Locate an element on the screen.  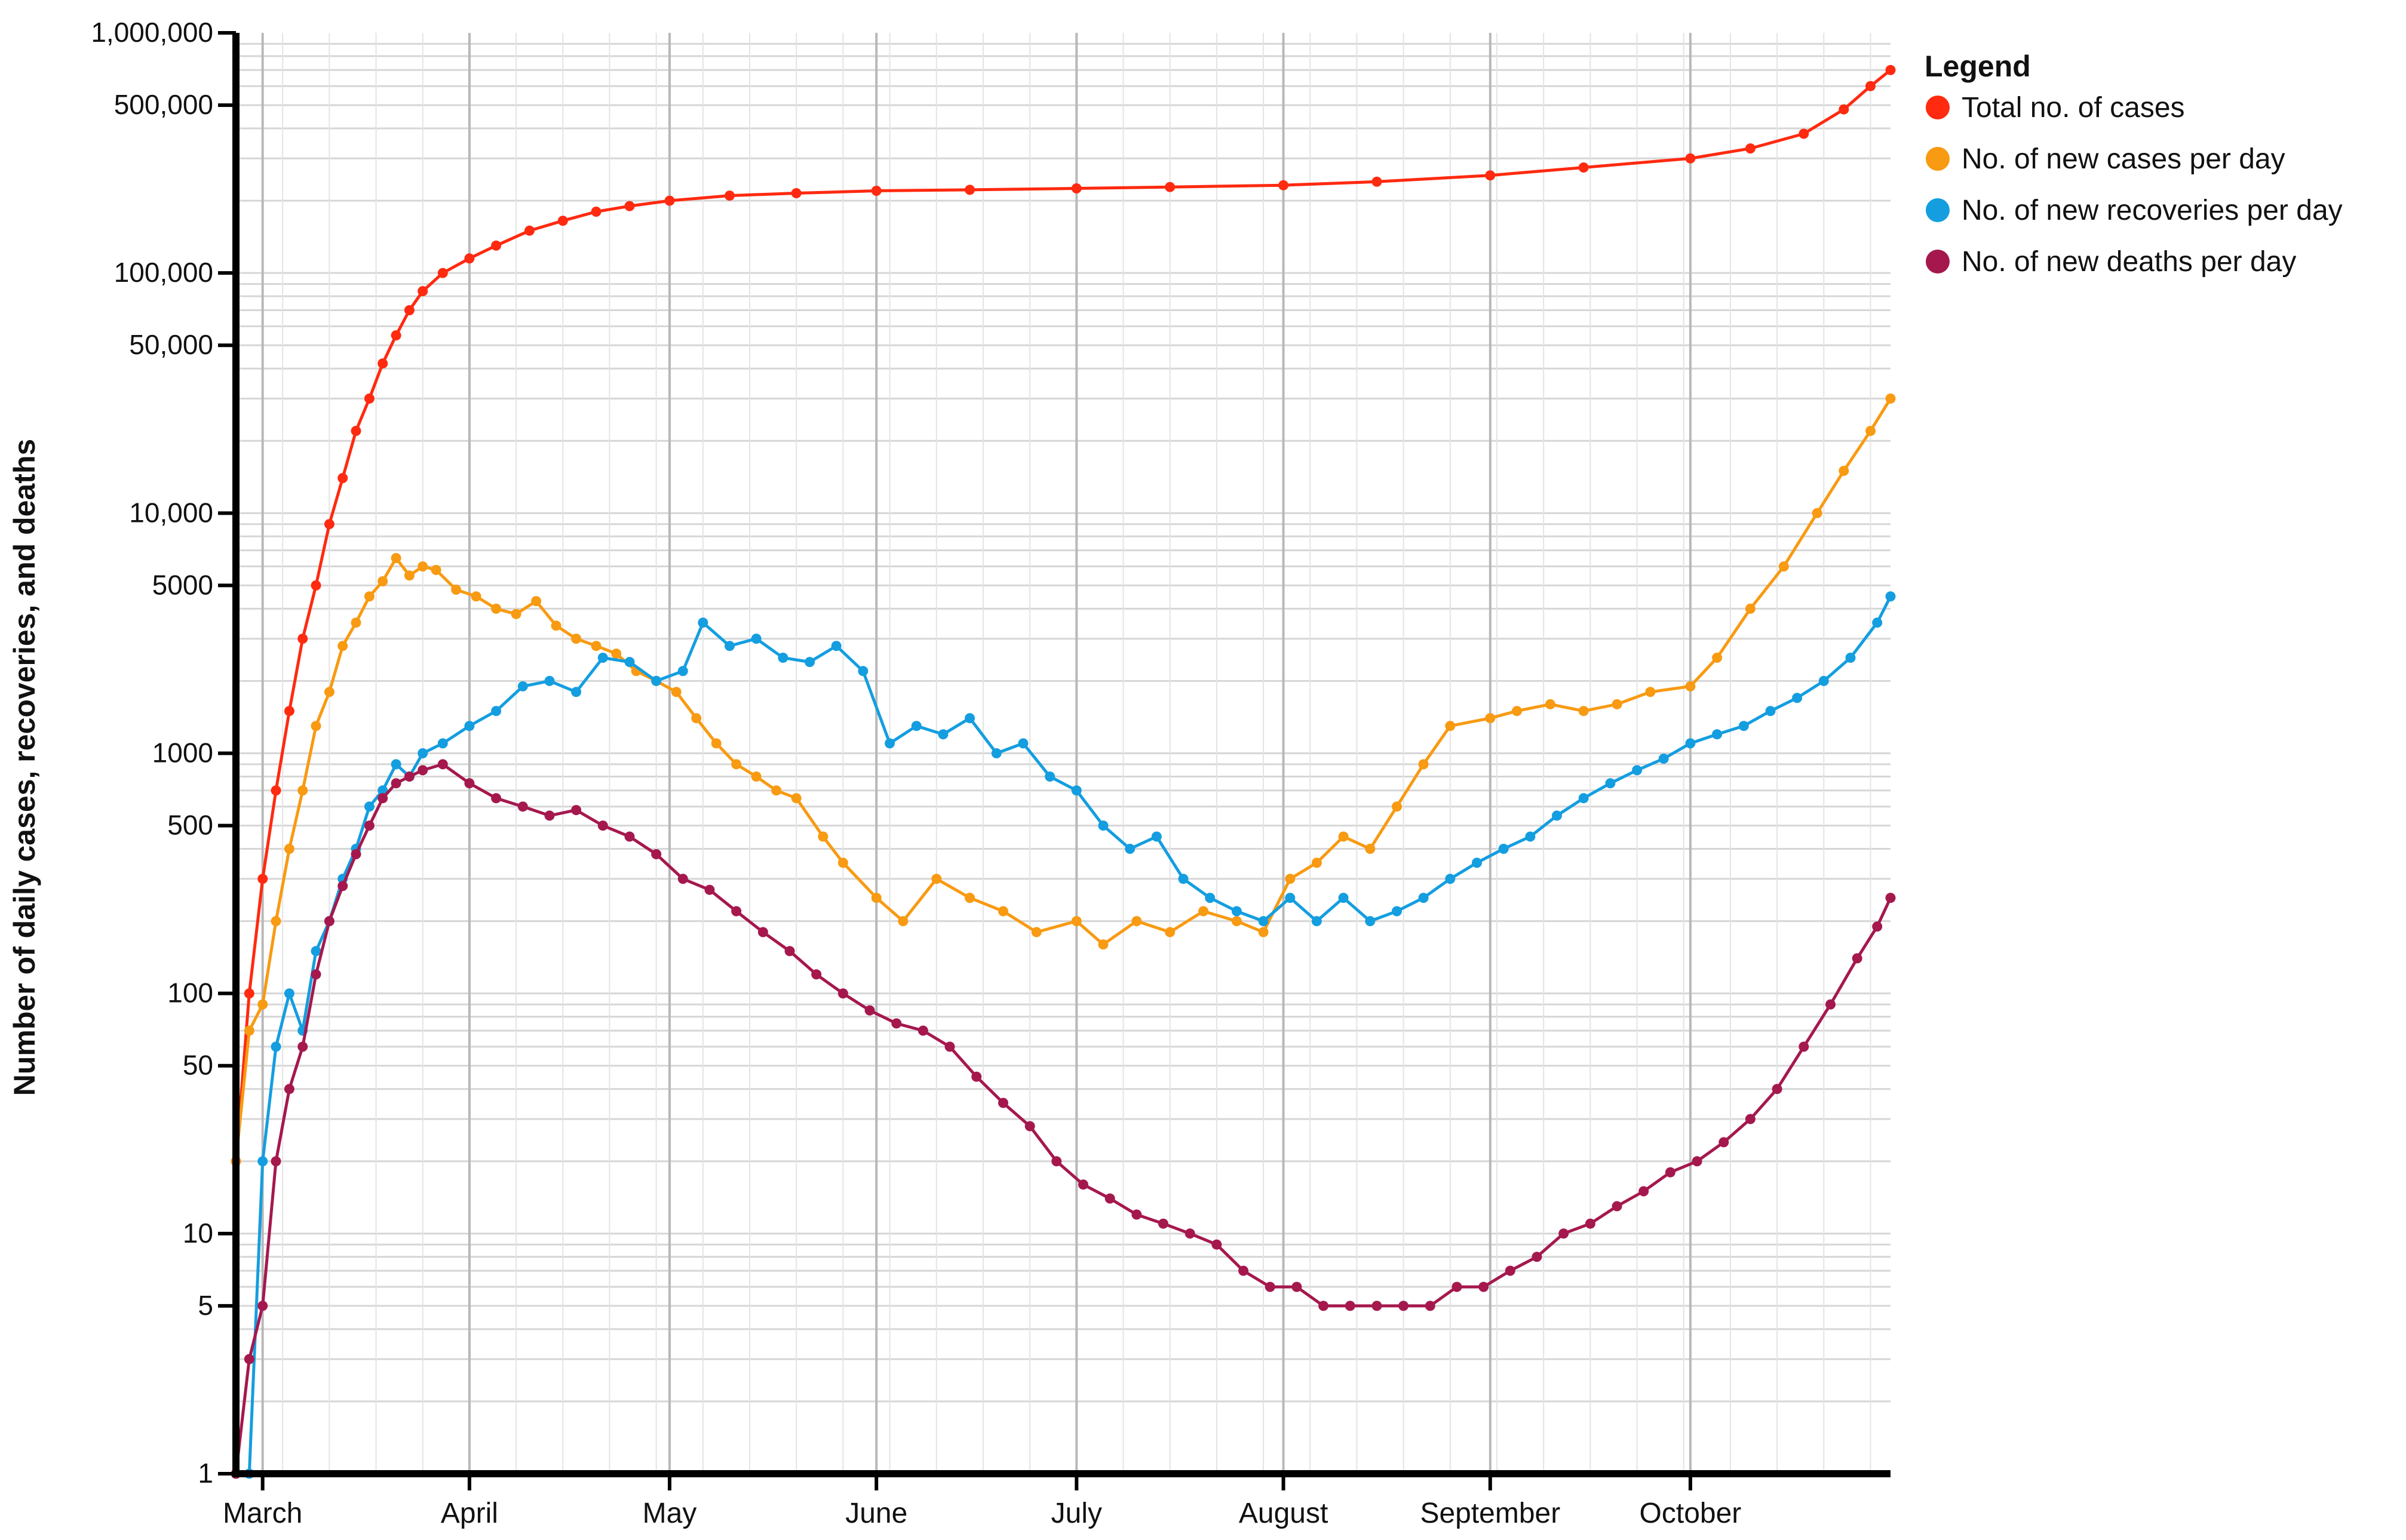
legend-label: No. of new deaths per day is located at coordinates (2129, 262).